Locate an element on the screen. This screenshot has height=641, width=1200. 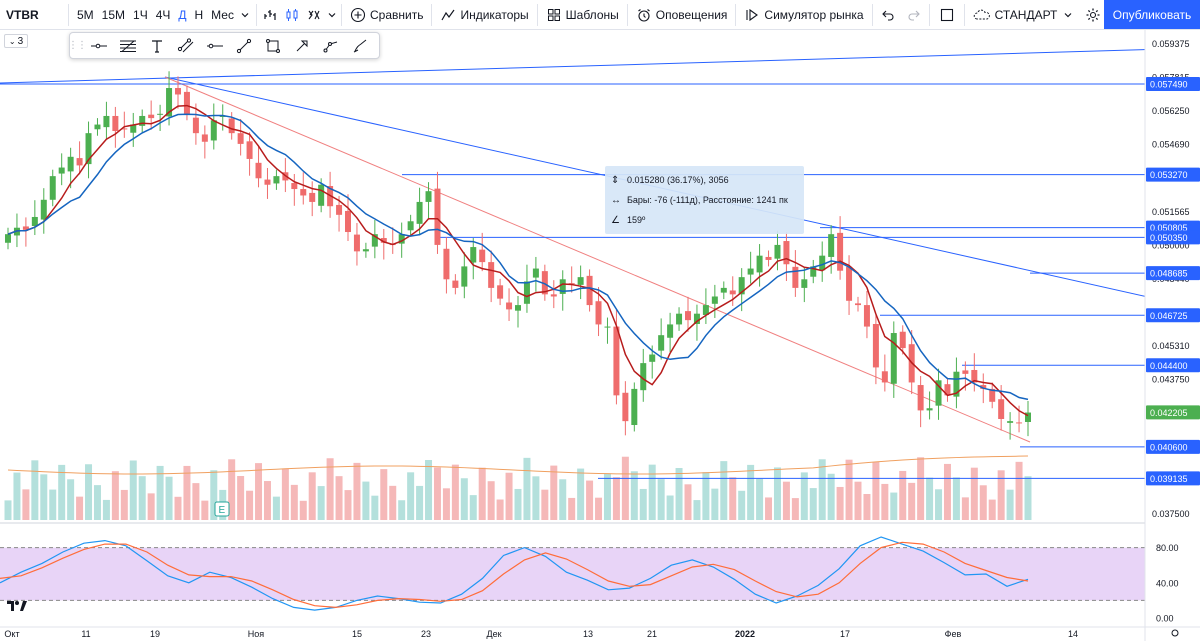
layout-square-icon is located at coordinates (947, 15).